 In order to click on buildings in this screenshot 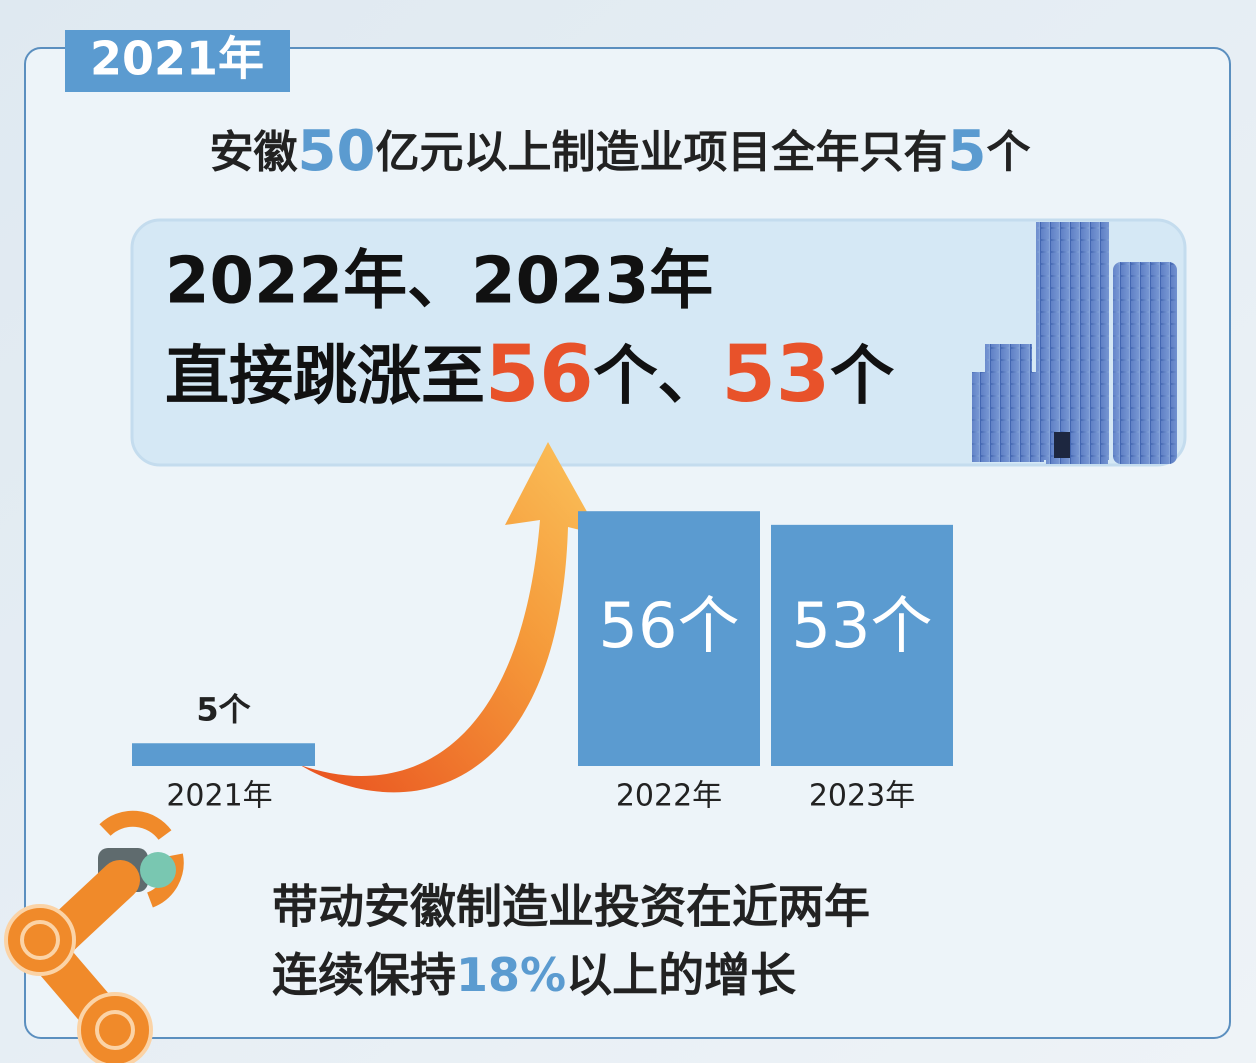, I will do `click(1074, 343)`.